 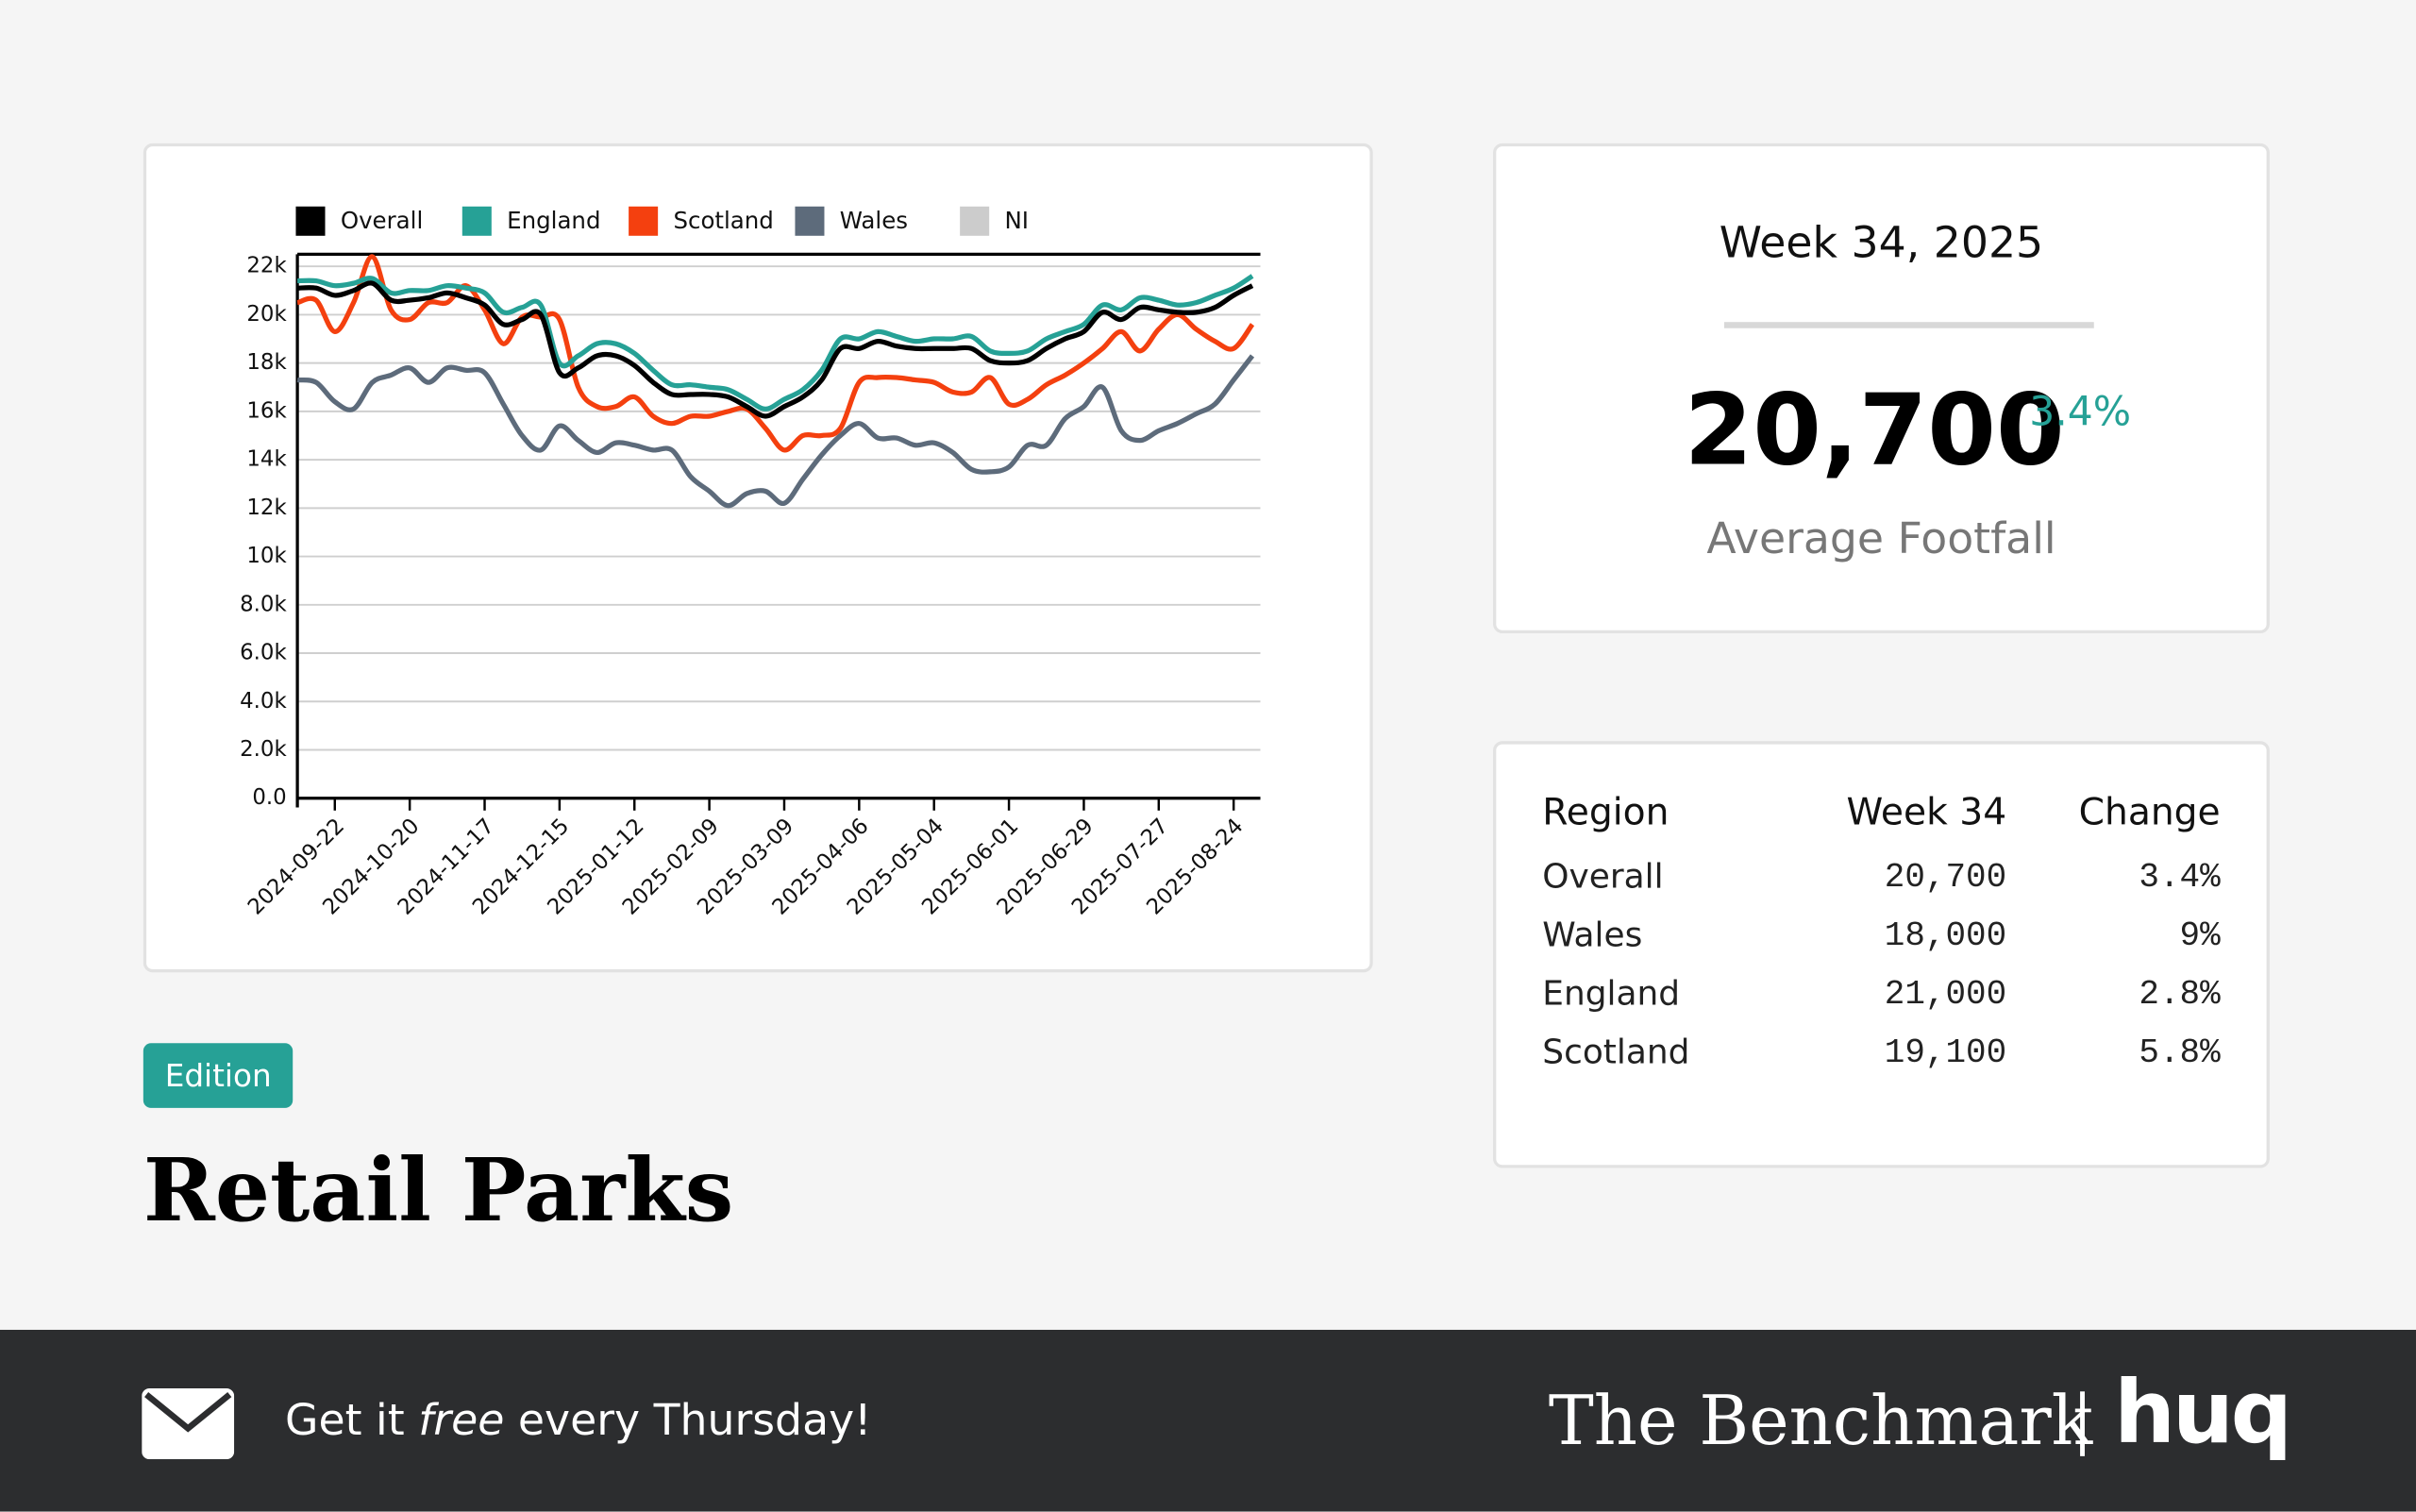 What do you see at coordinates (2080, 413) in the screenshot?
I see `change-value: 3.4%` at bounding box center [2080, 413].